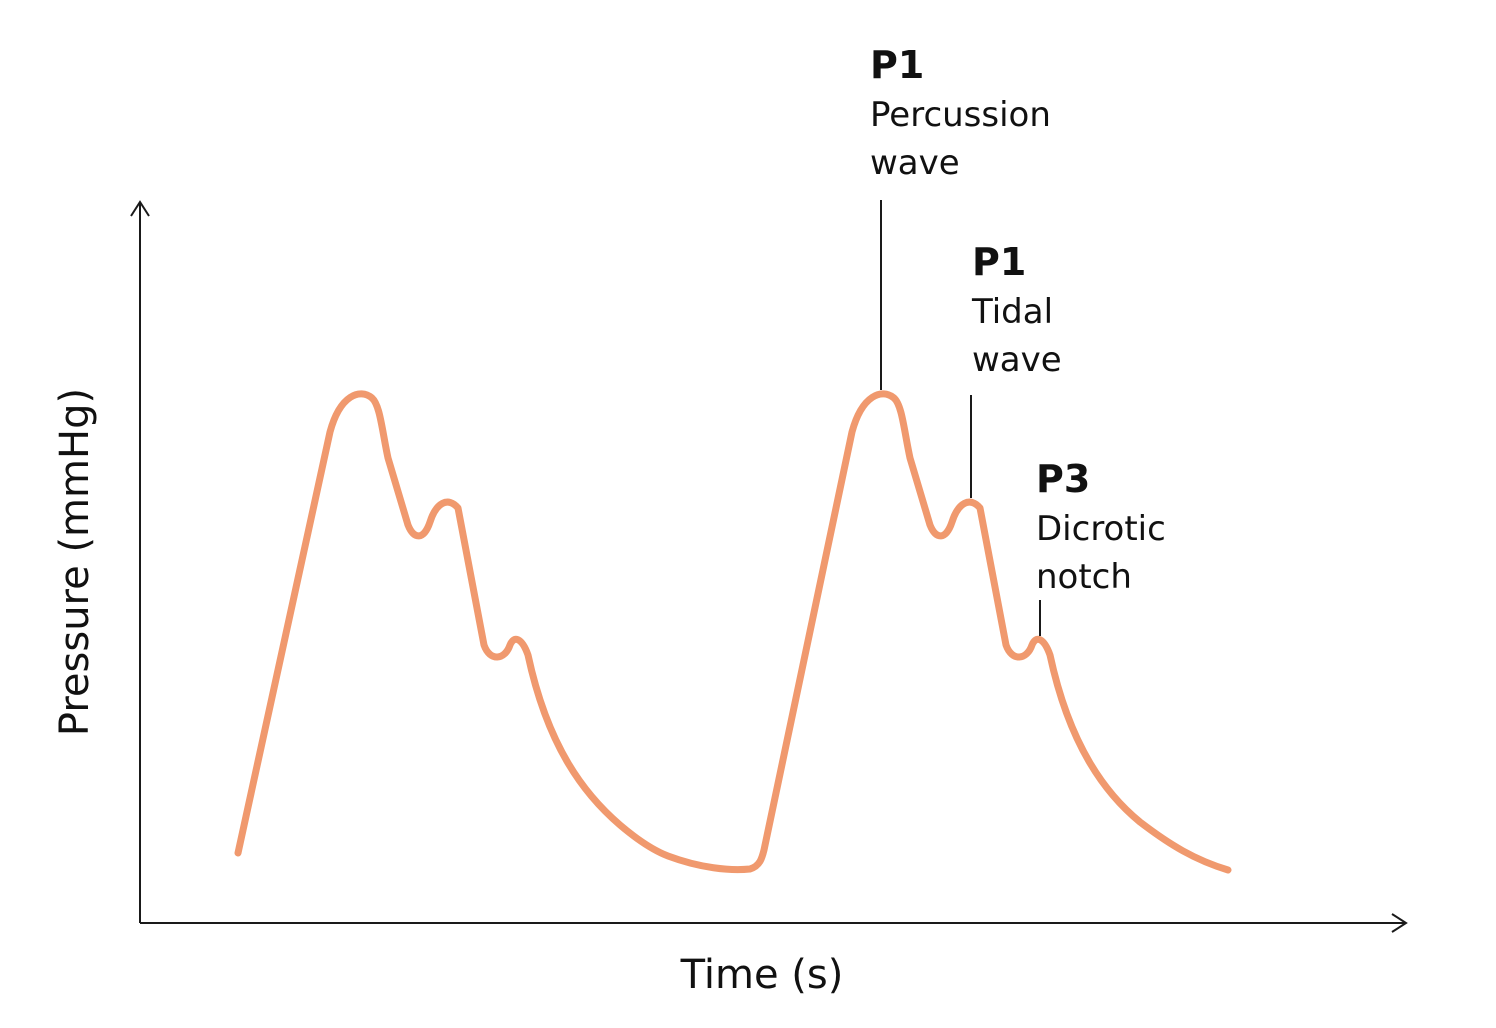 The image size is (1496, 1028). Describe the element at coordinates (915, 163) in the screenshot. I see `annotation-text-percussion-line2: wave` at that location.